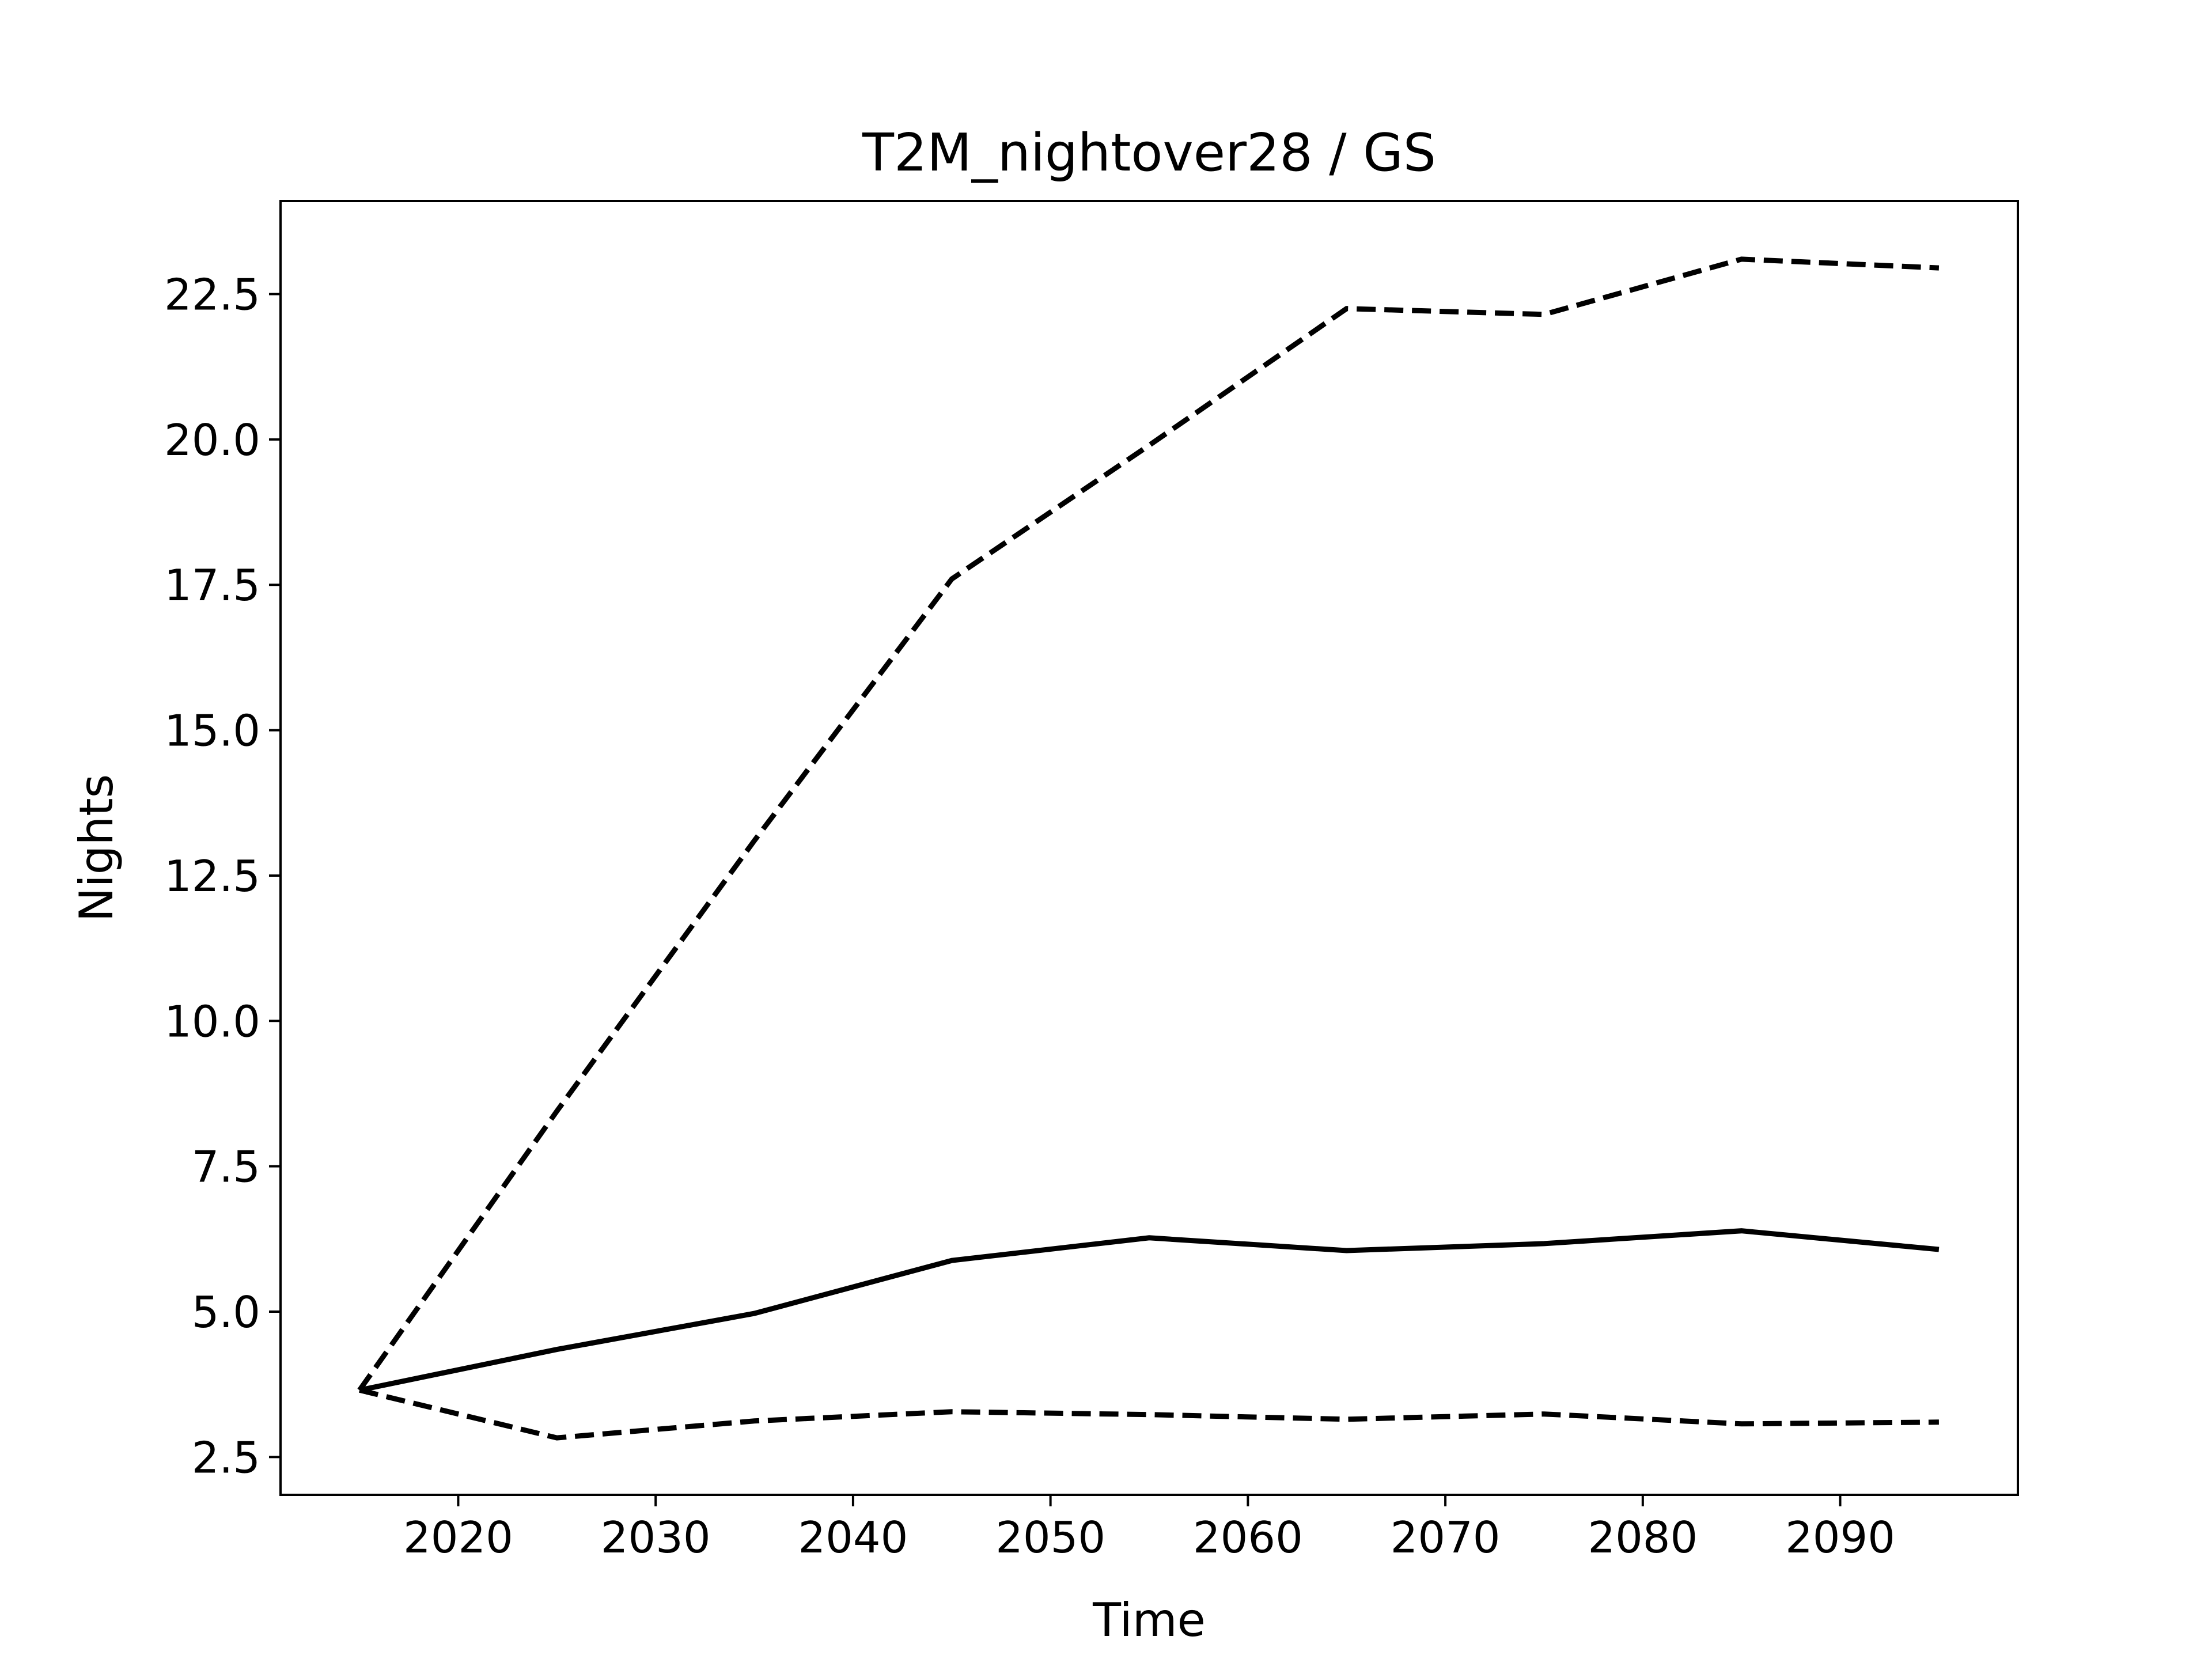 The width and height of the screenshot is (2212, 1659). I want to click on y-axis: 2.5 5.0 7.5 10.0 12.5 15.0 17.5 20.0 22.5, so click(222, 876).